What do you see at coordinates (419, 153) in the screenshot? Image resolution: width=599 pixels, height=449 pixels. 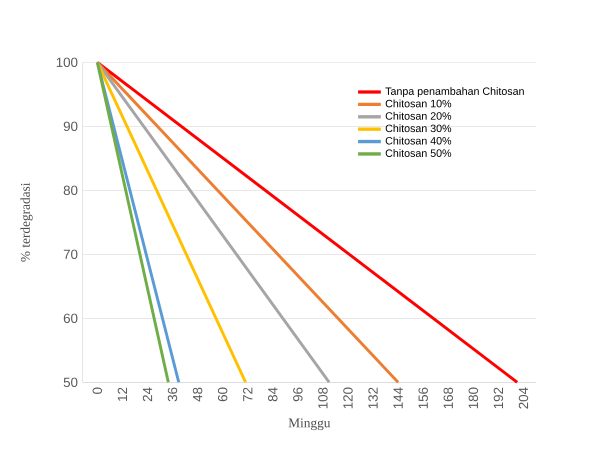 I see `legend-label: Chitosan 50%` at bounding box center [419, 153].